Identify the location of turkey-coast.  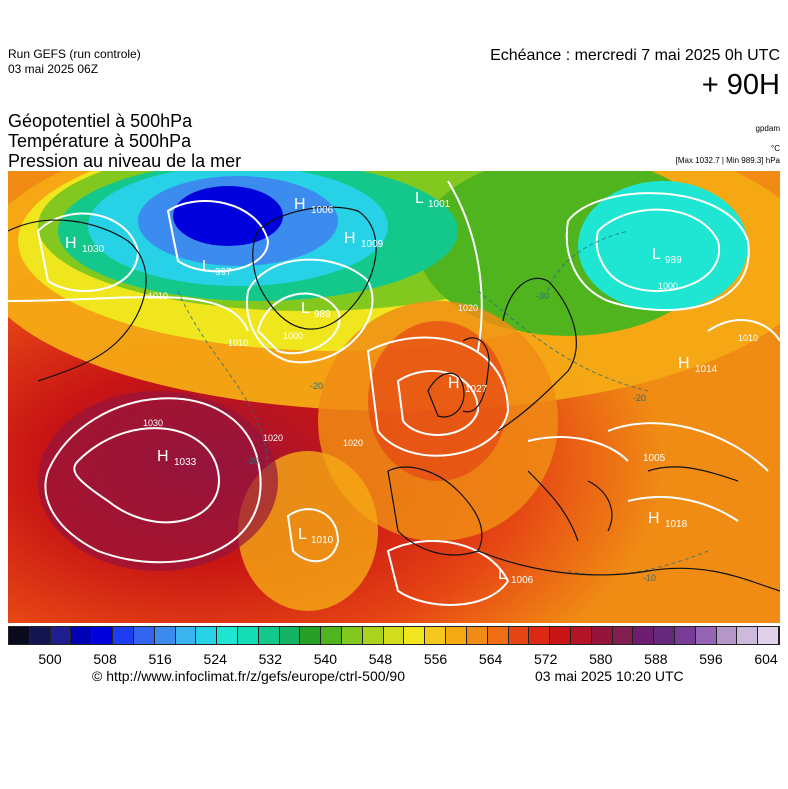
(693, 474).